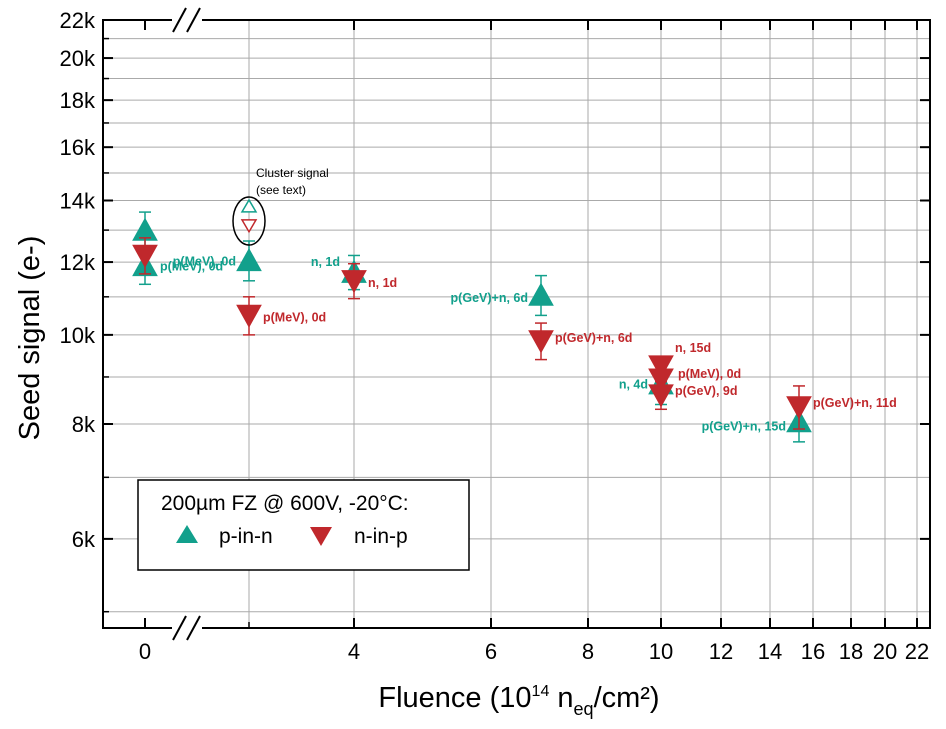 Image resolution: width=946 pixels, height=729 pixels. Describe the element at coordinates (30, 338) in the screenshot. I see `y-axis-title: Seed signal (e-)` at that location.